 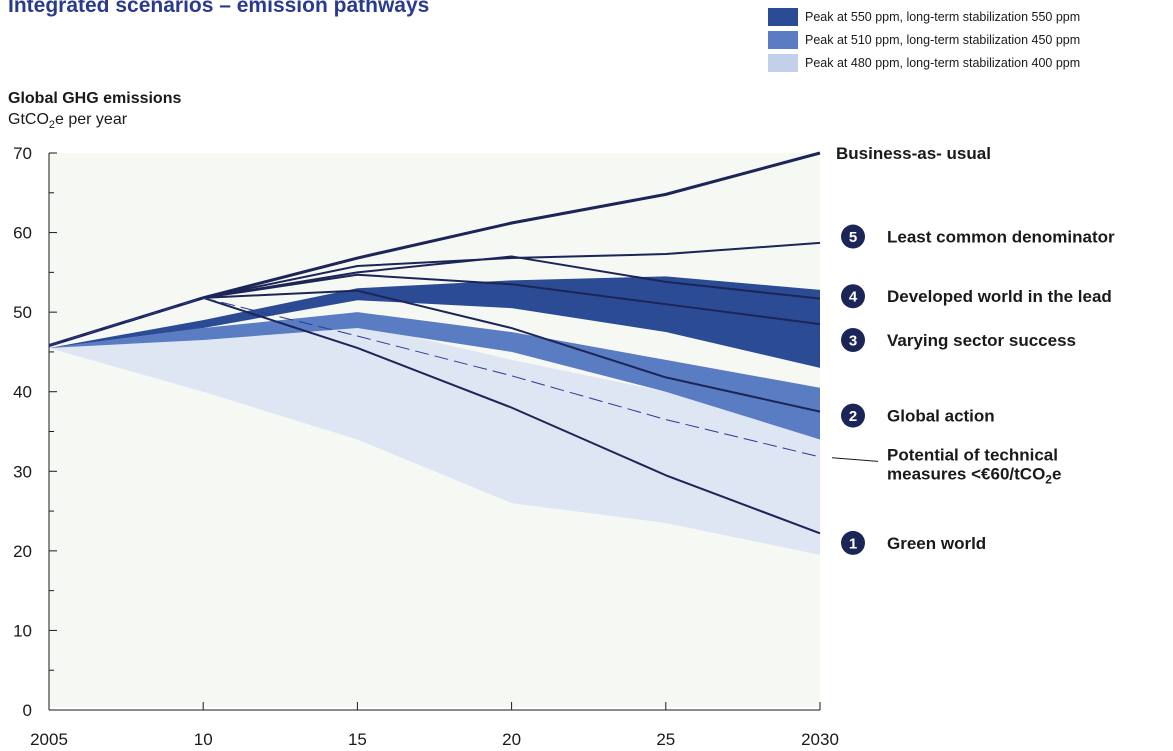 I want to click on x-tick-label-2010: 10, so click(x=203, y=739).